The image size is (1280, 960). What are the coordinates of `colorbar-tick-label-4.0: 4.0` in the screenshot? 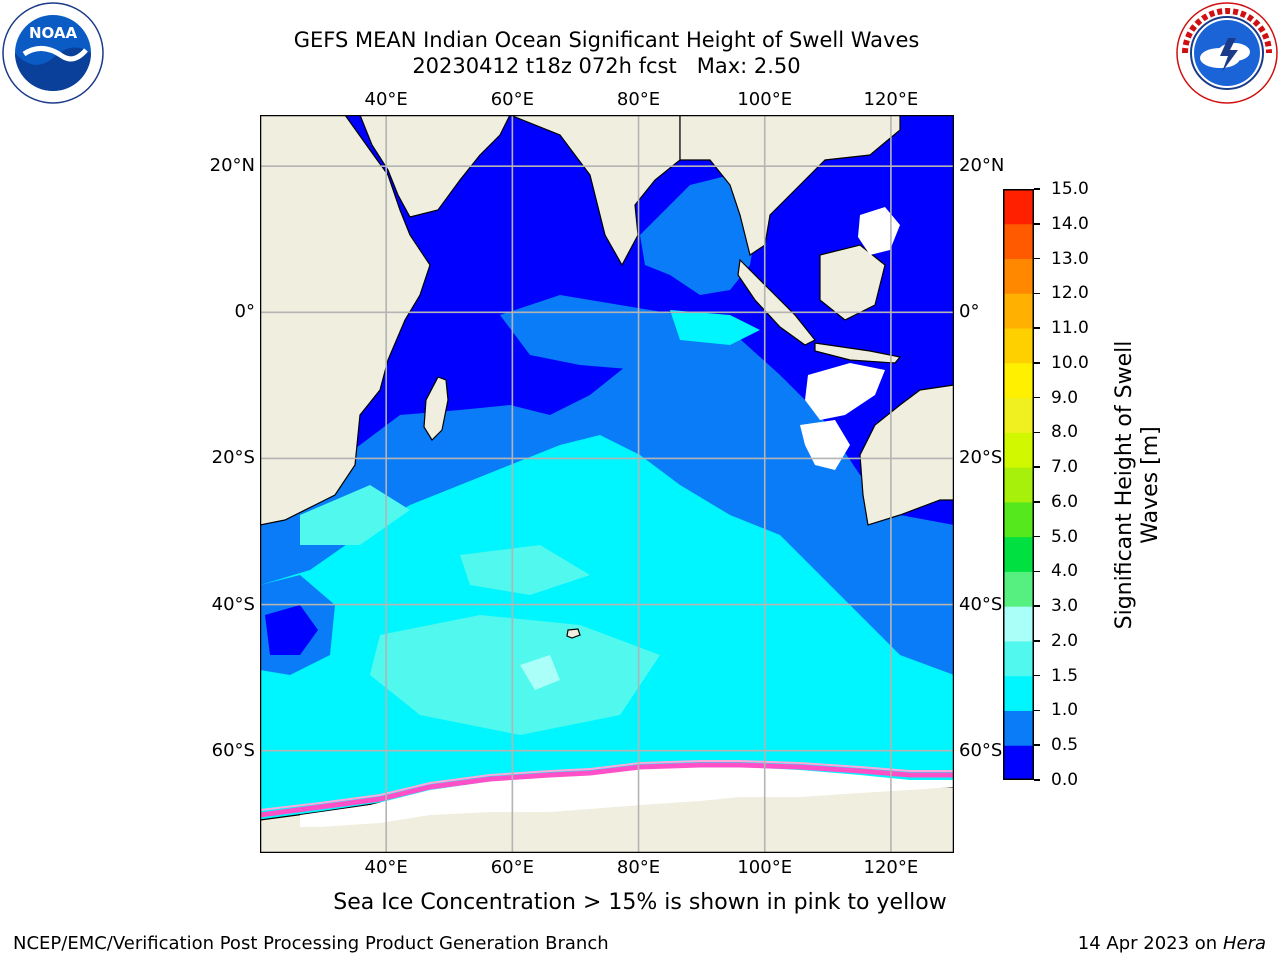 It's located at (1065, 571).